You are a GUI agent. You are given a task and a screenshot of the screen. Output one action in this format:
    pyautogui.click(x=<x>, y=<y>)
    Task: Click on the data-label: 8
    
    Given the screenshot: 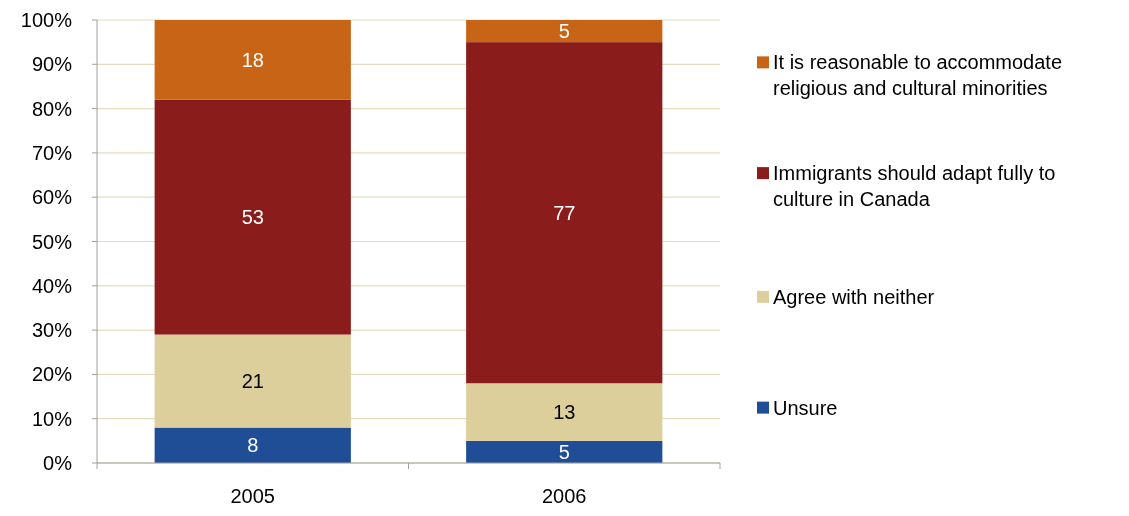 What is the action you would take?
    pyautogui.click(x=253, y=445)
    